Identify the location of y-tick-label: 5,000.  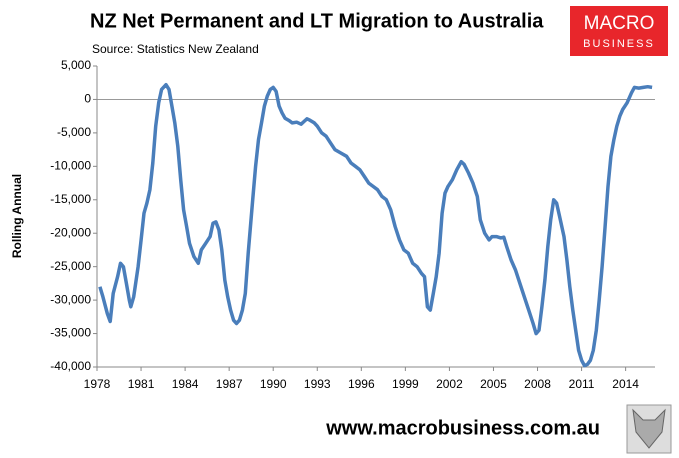
(76, 65).